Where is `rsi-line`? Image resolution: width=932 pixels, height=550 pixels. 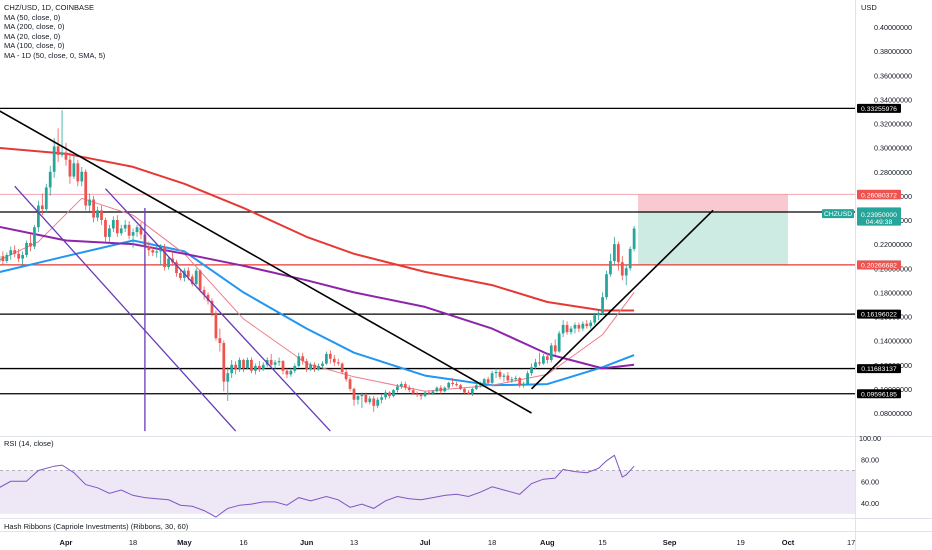
rsi-line is located at coordinates (317, 486).